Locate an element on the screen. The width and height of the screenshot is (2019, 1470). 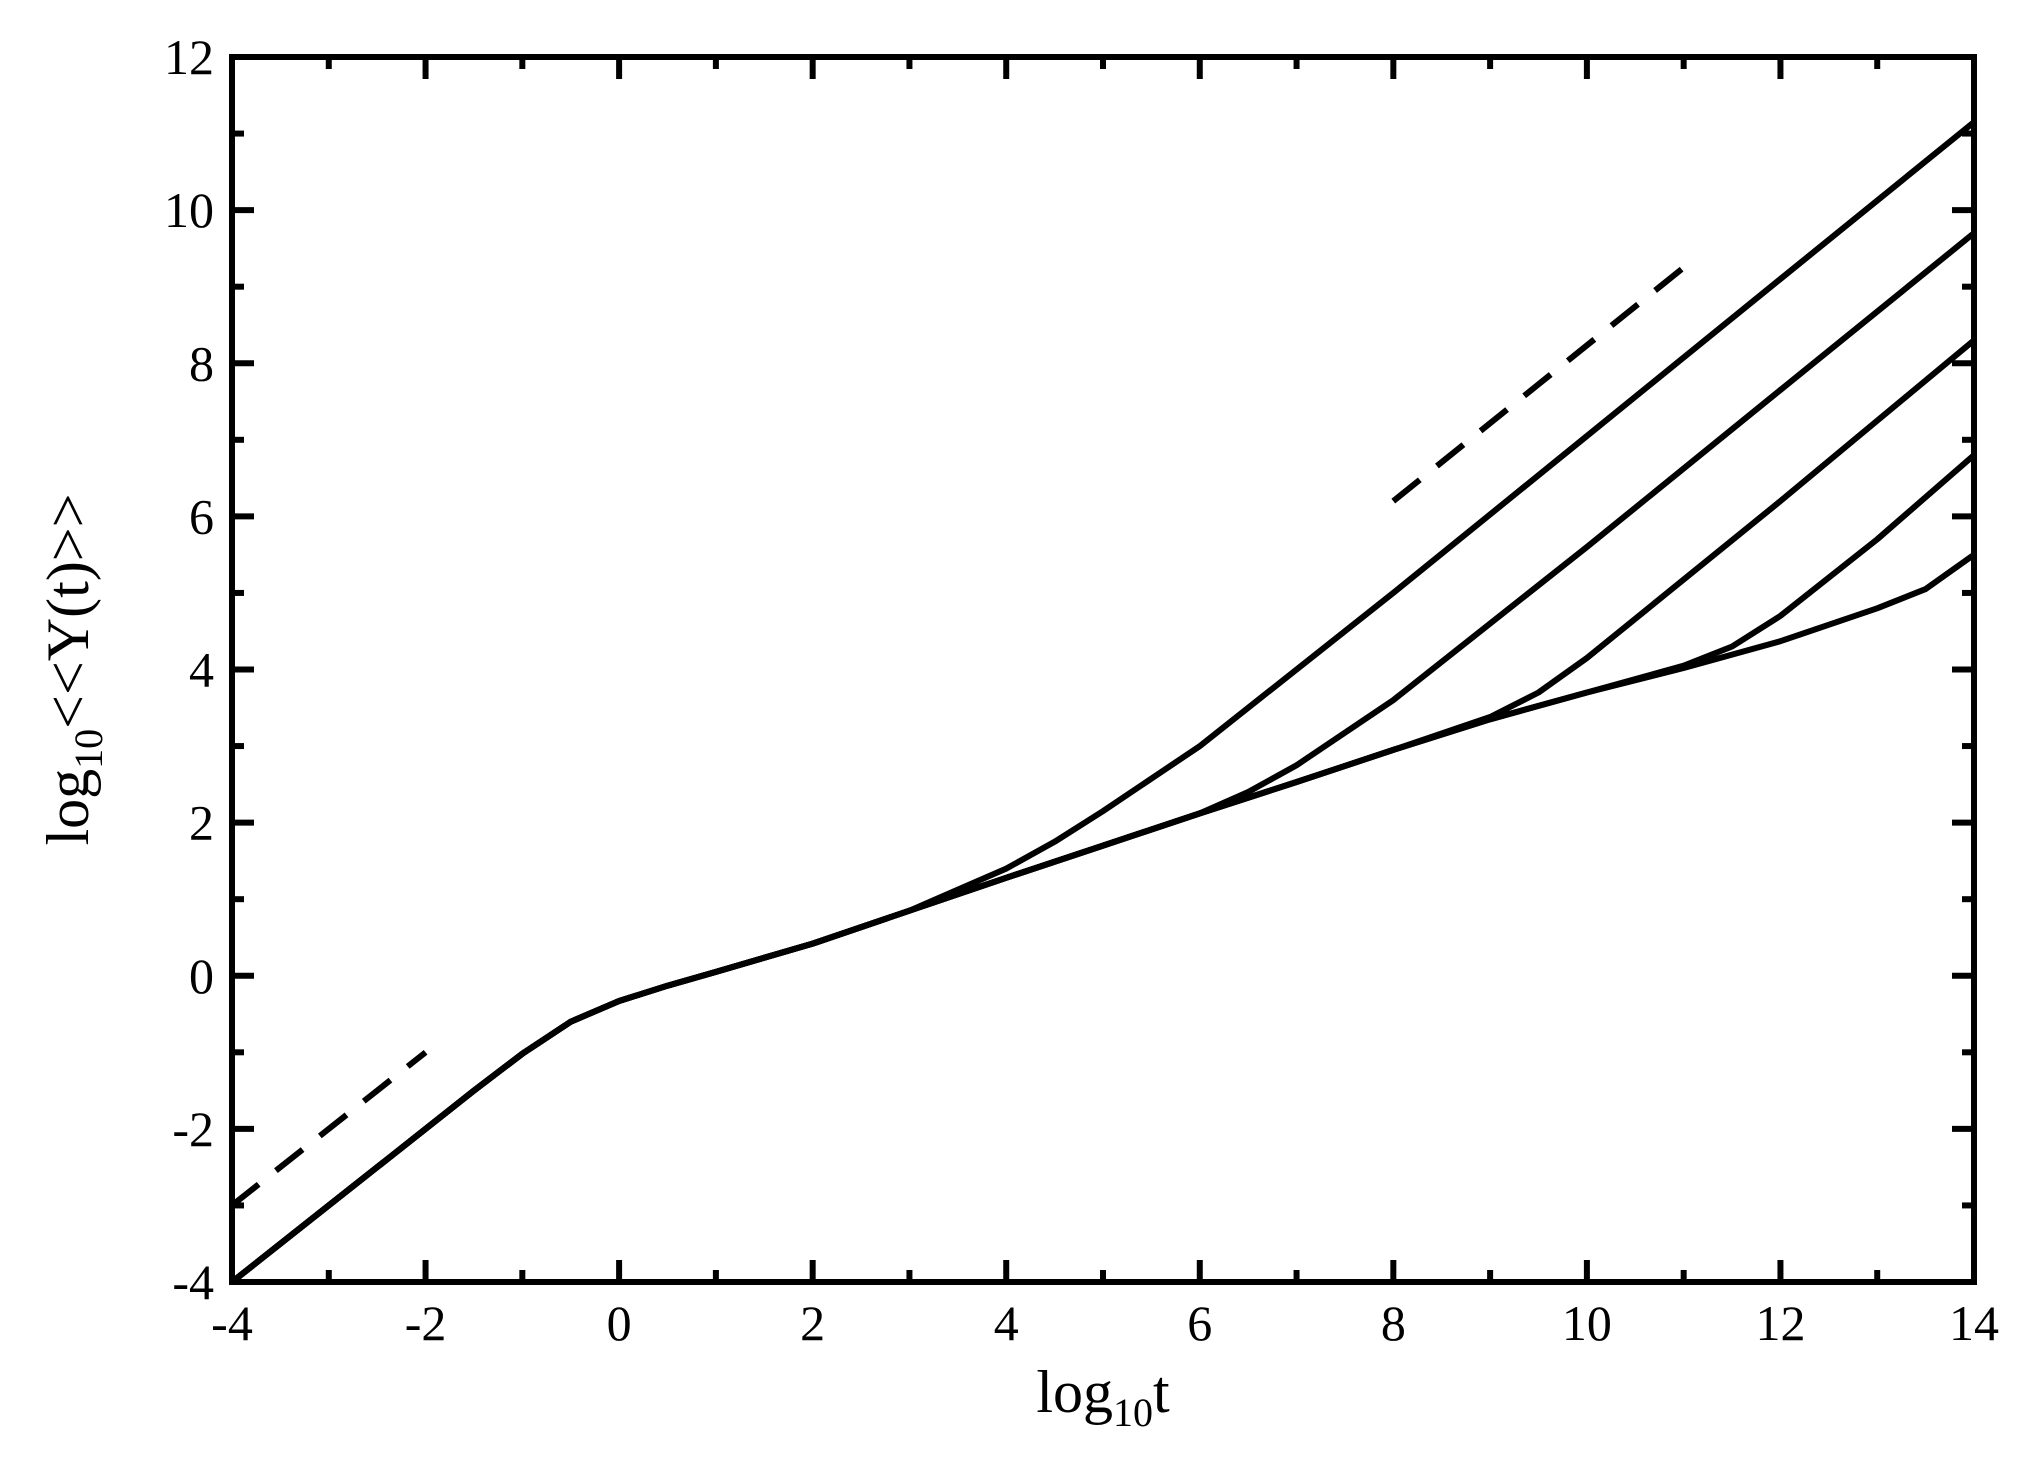
y-tick-label: 2 is located at coordinates (201, 823).